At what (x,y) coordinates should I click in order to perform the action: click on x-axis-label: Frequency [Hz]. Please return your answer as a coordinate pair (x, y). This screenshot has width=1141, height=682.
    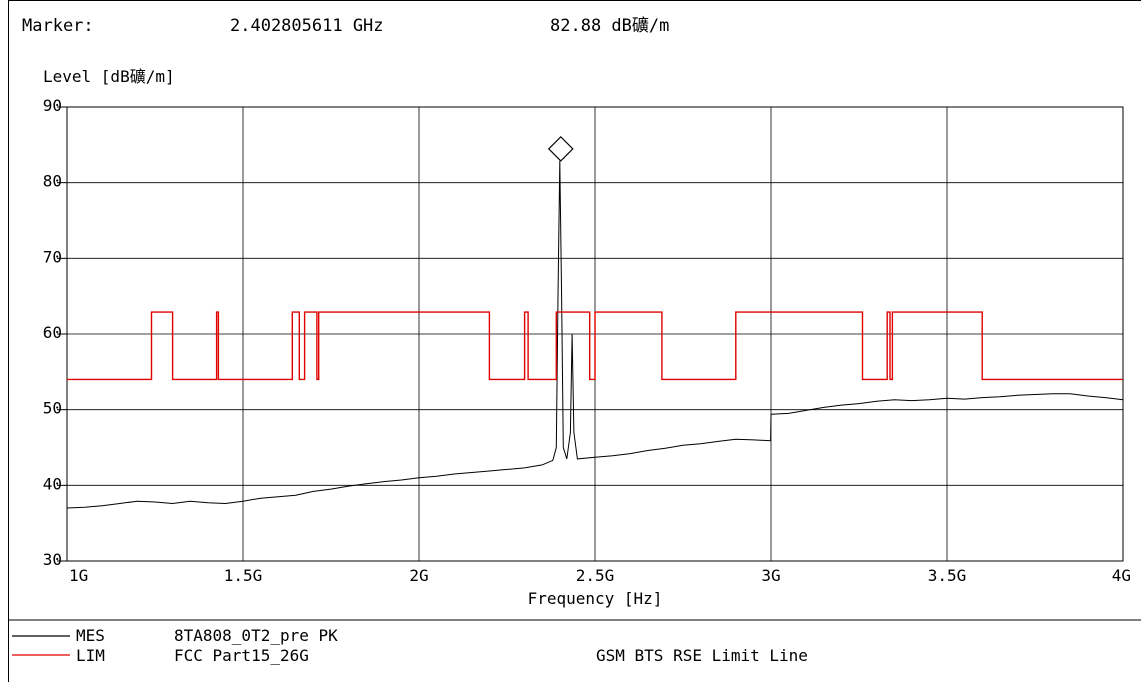
    Looking at the image, I should click on (595, 598).